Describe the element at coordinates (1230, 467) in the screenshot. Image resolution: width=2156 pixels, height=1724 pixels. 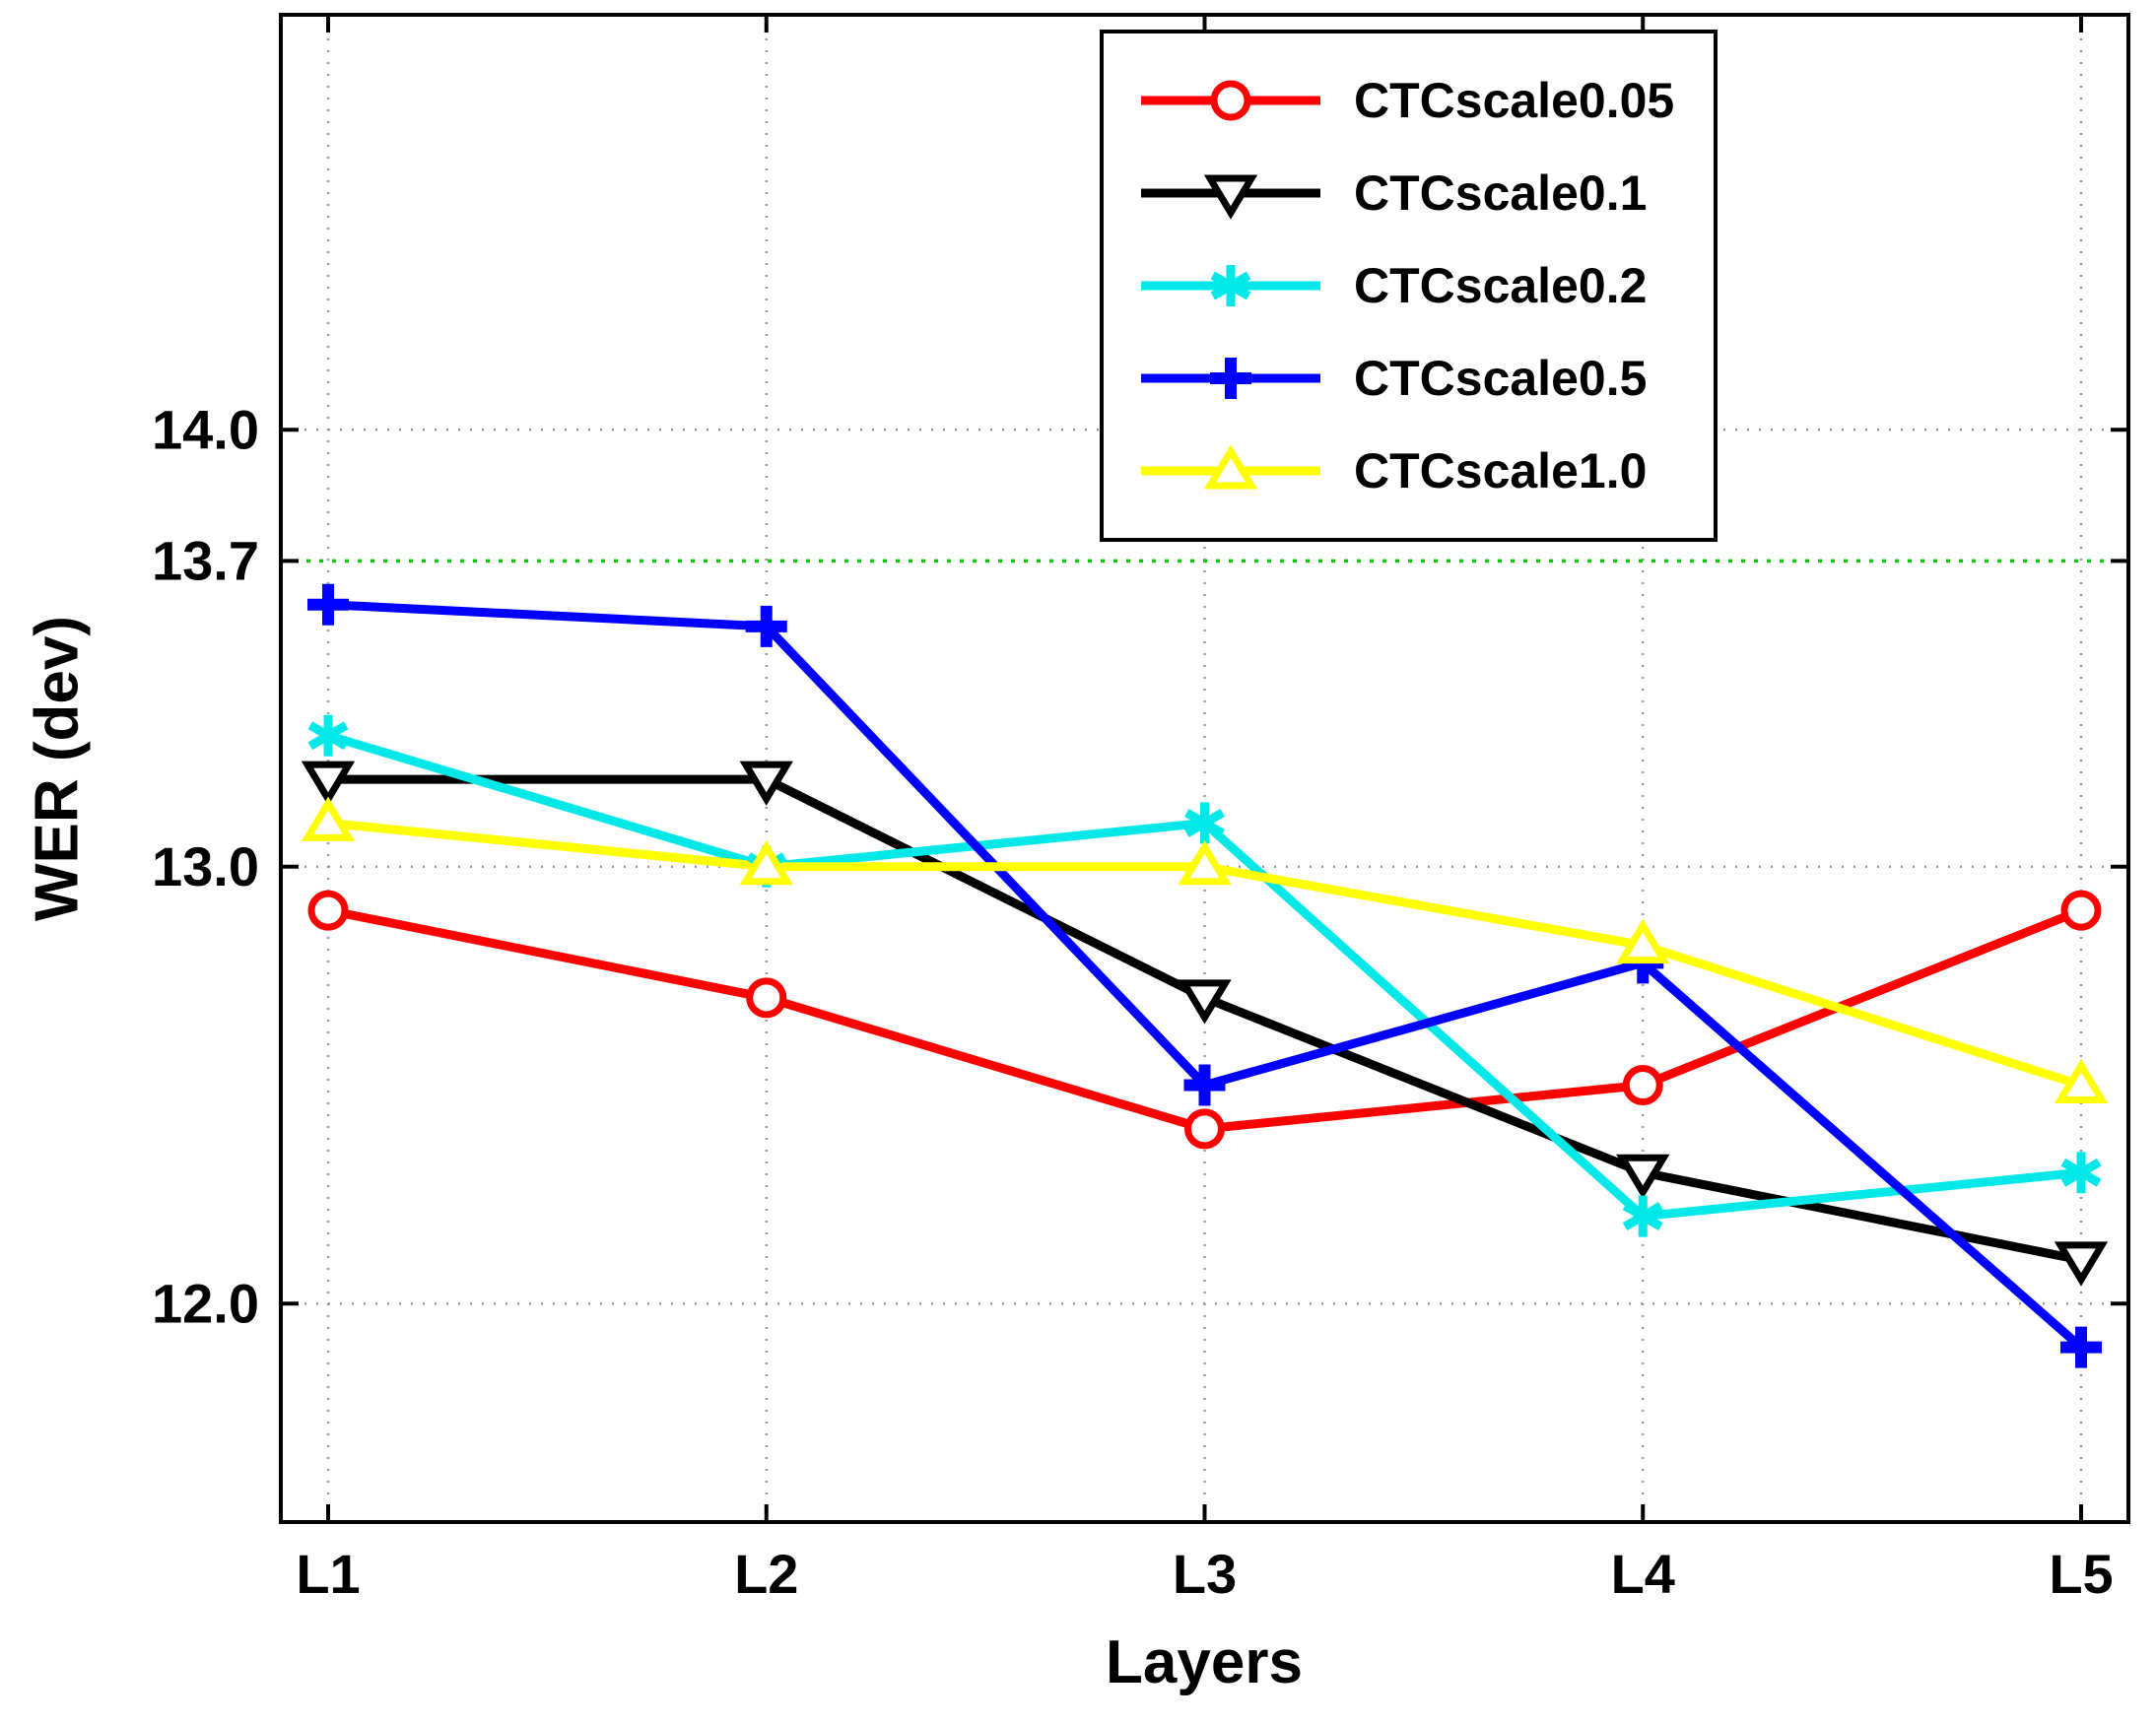
I see `legend-marker-triangle-up-icon` at that location.